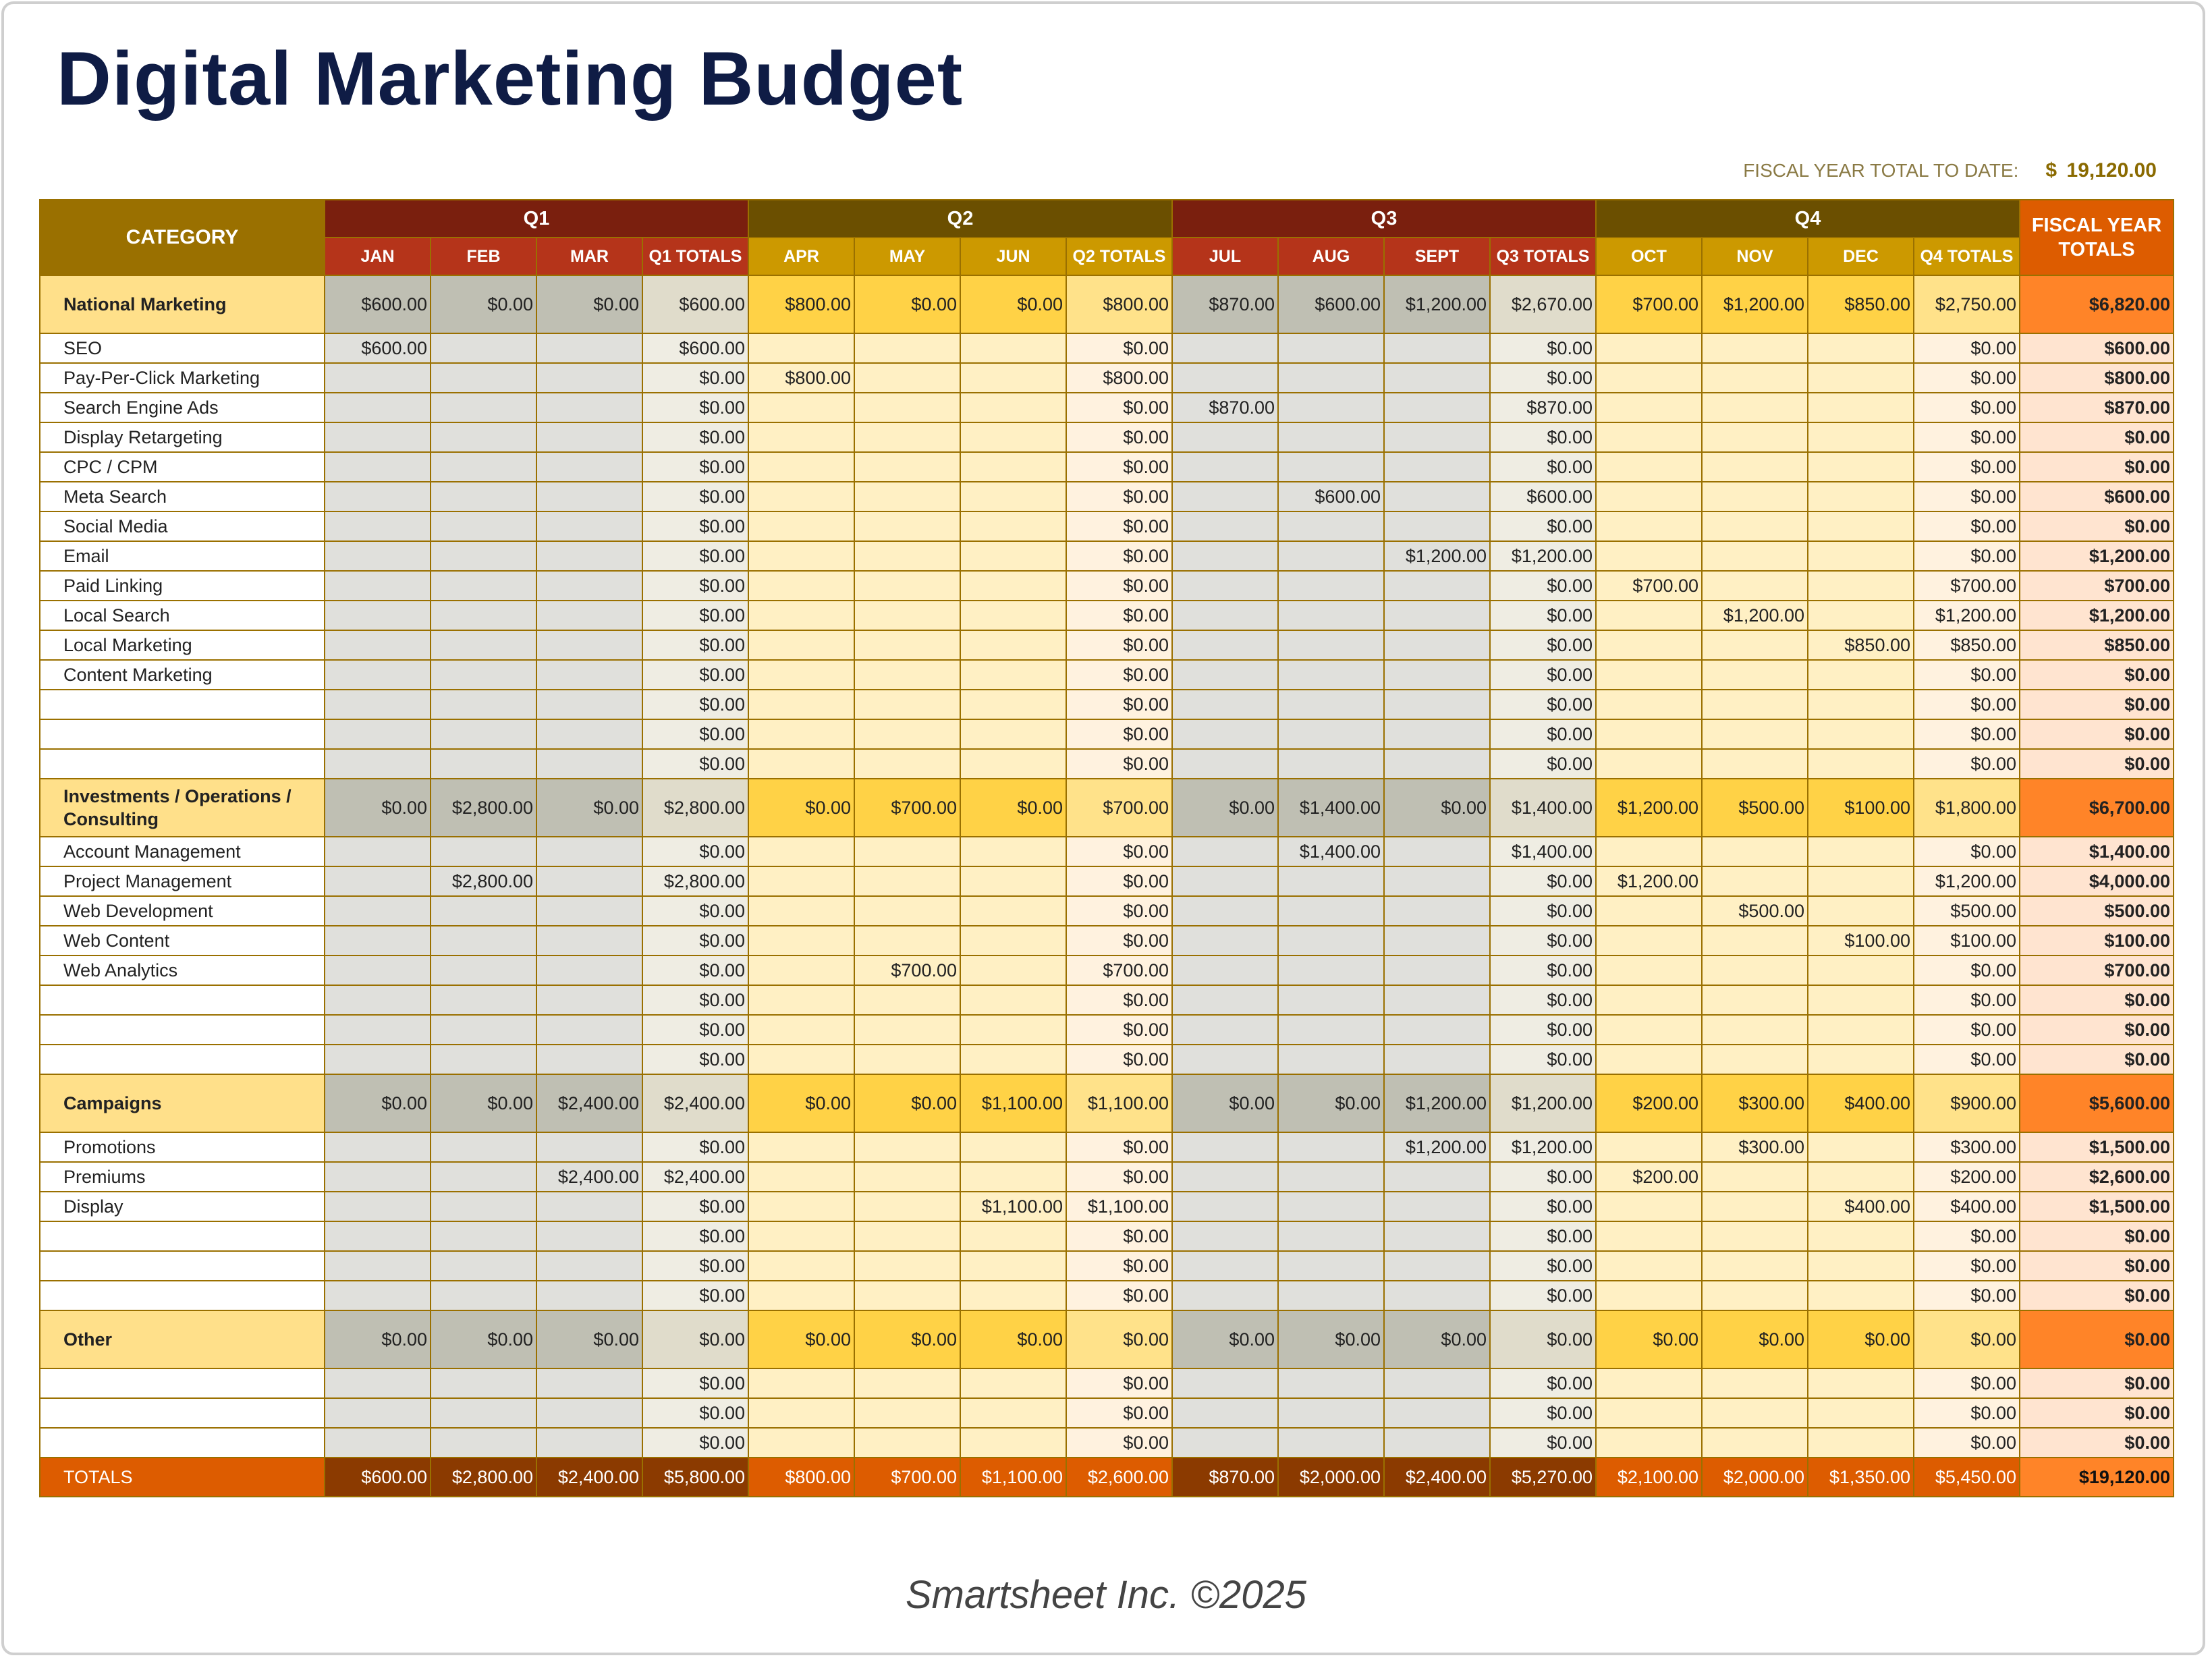  I want to click on budget-cell: $500.00, so click(1754, 807).